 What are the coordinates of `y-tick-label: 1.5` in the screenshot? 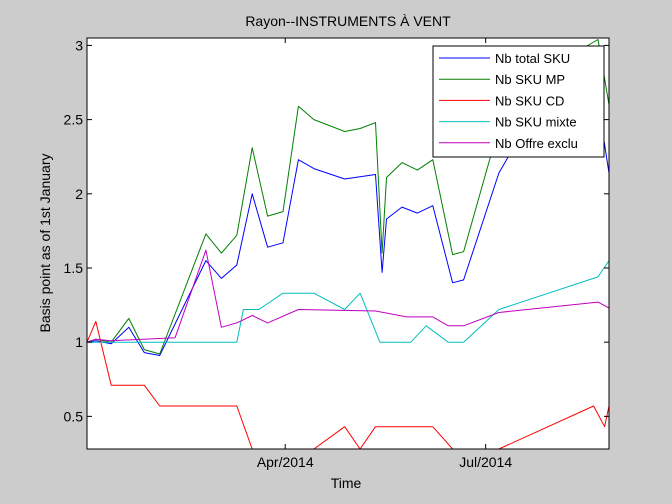 It's located at (74, 268).